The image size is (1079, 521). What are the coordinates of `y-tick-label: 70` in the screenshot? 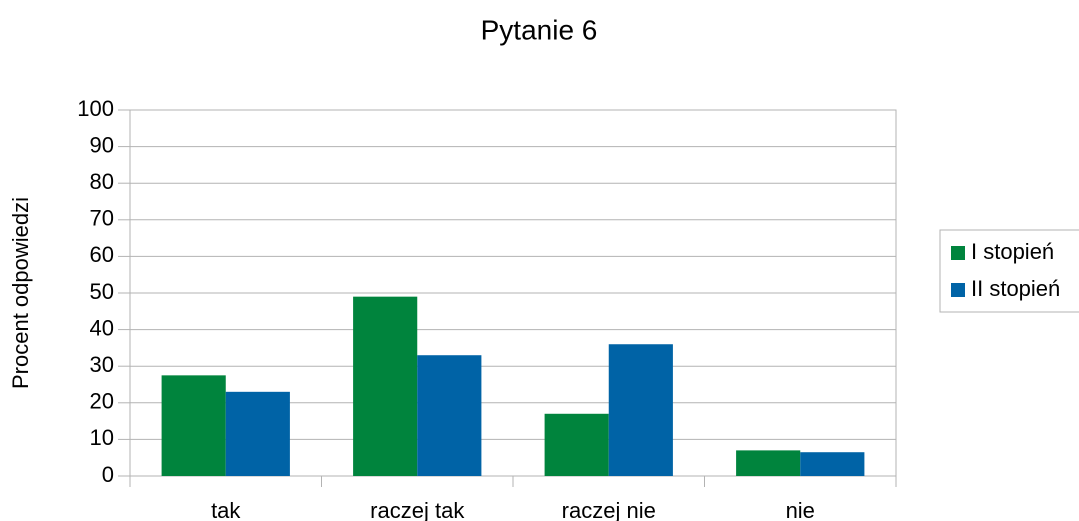 It's located at (102, 218).